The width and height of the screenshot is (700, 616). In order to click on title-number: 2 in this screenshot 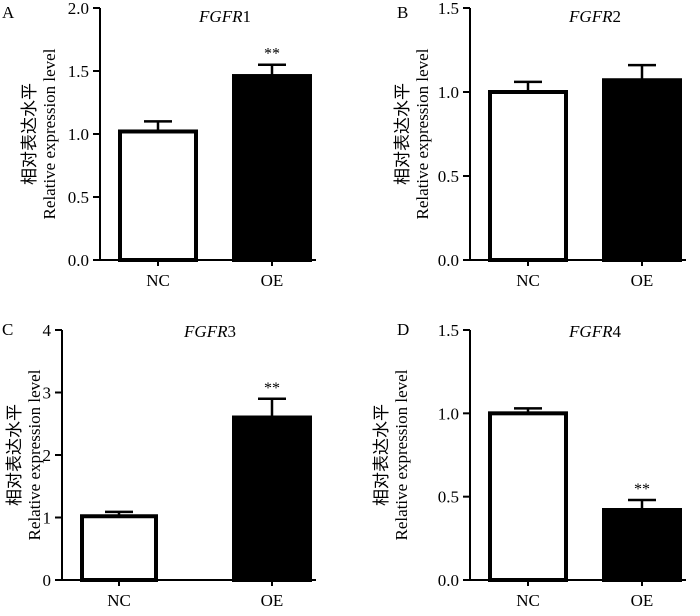, I will do `click(616, 16)`.